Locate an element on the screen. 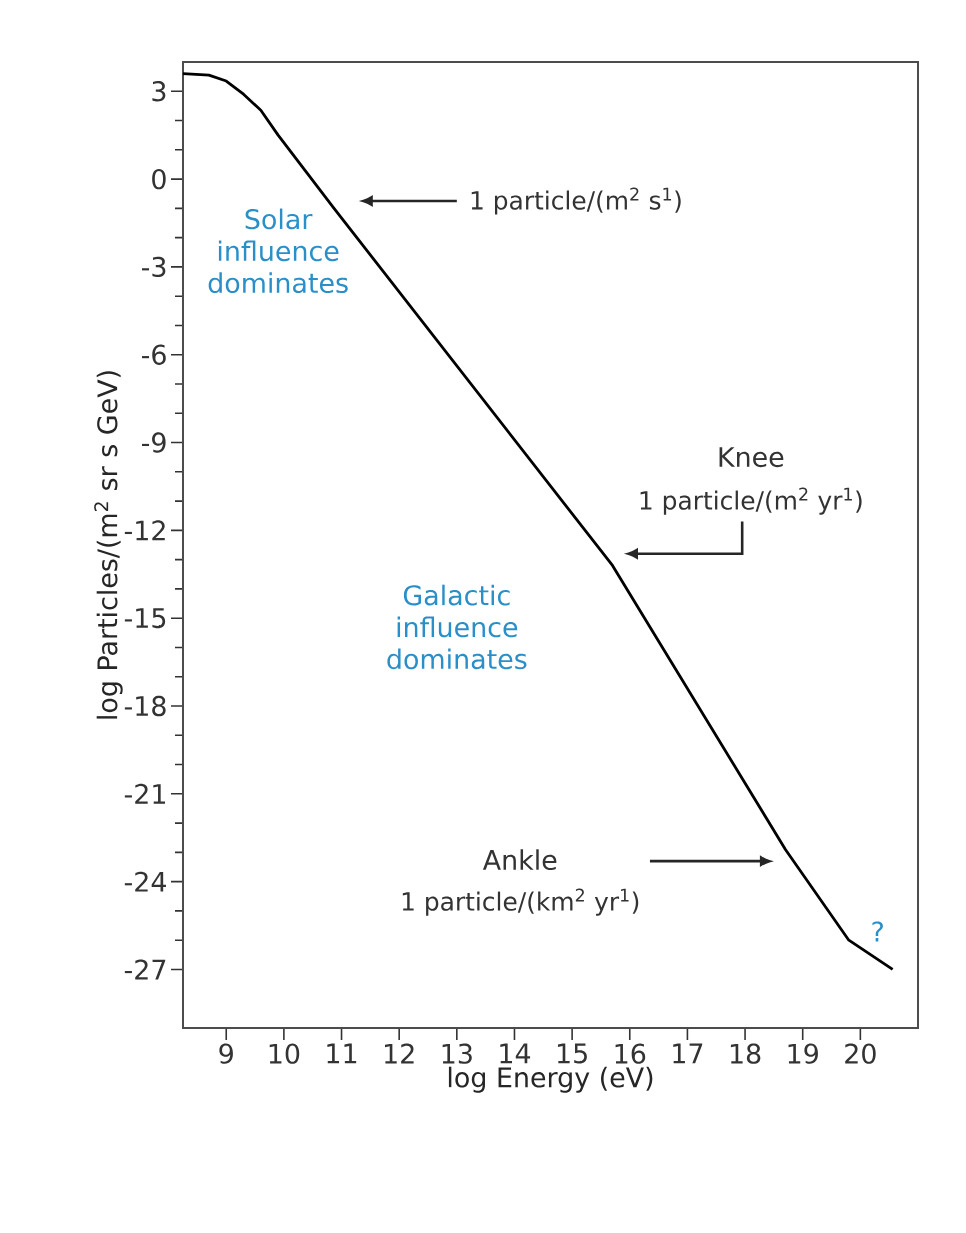 The image size is (966, 1233). y-tick-label: 0 is located at coordinates (159, 179).